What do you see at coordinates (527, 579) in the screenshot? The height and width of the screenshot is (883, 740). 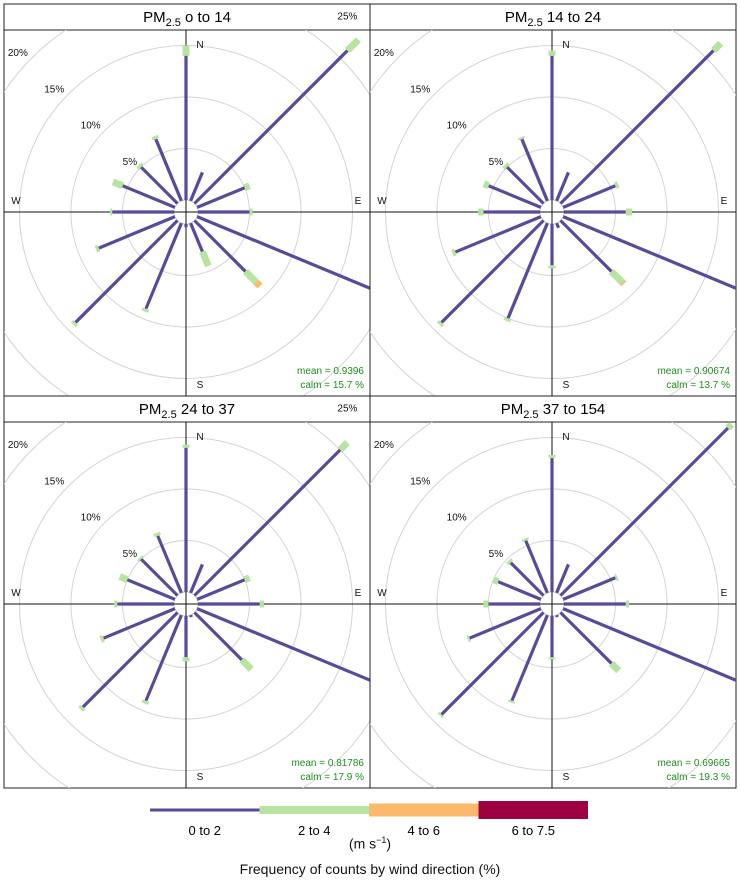 I see `petal-NW-bin1` at bounding box center [527, 579].